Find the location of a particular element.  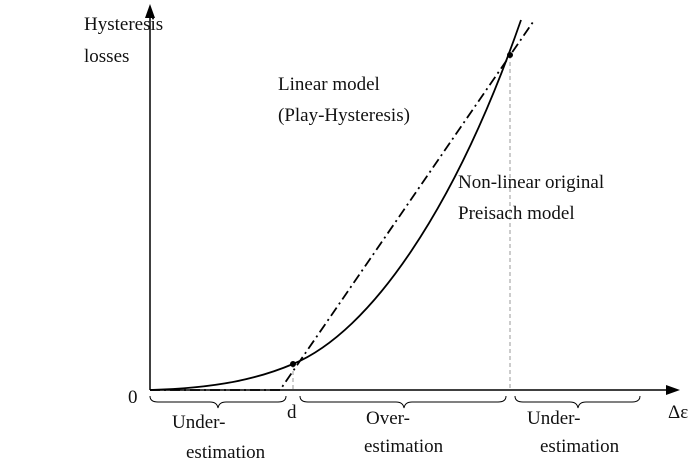

region-label: Over- is located at coordinates (388, 418).